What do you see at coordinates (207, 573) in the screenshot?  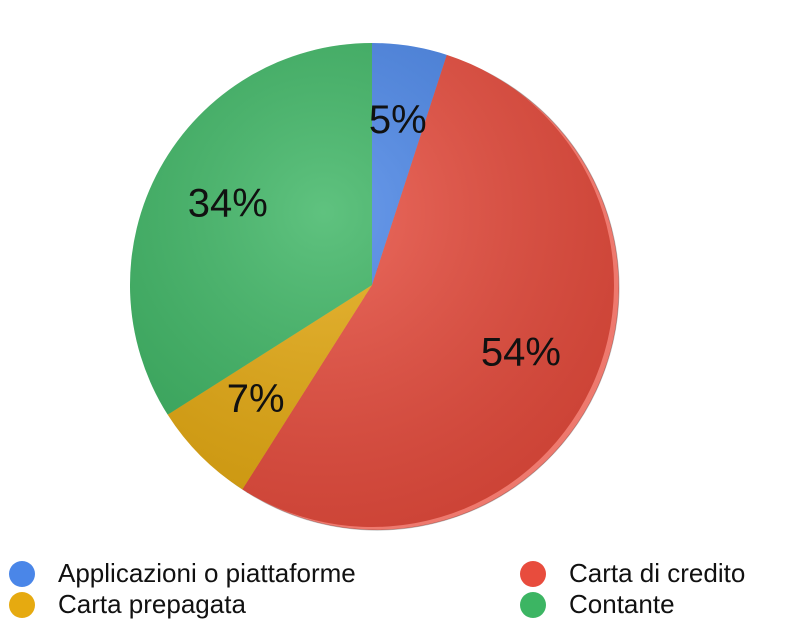 I see `legend-label: Applicazioni o piattaforme` at bounding box center [207, 573].